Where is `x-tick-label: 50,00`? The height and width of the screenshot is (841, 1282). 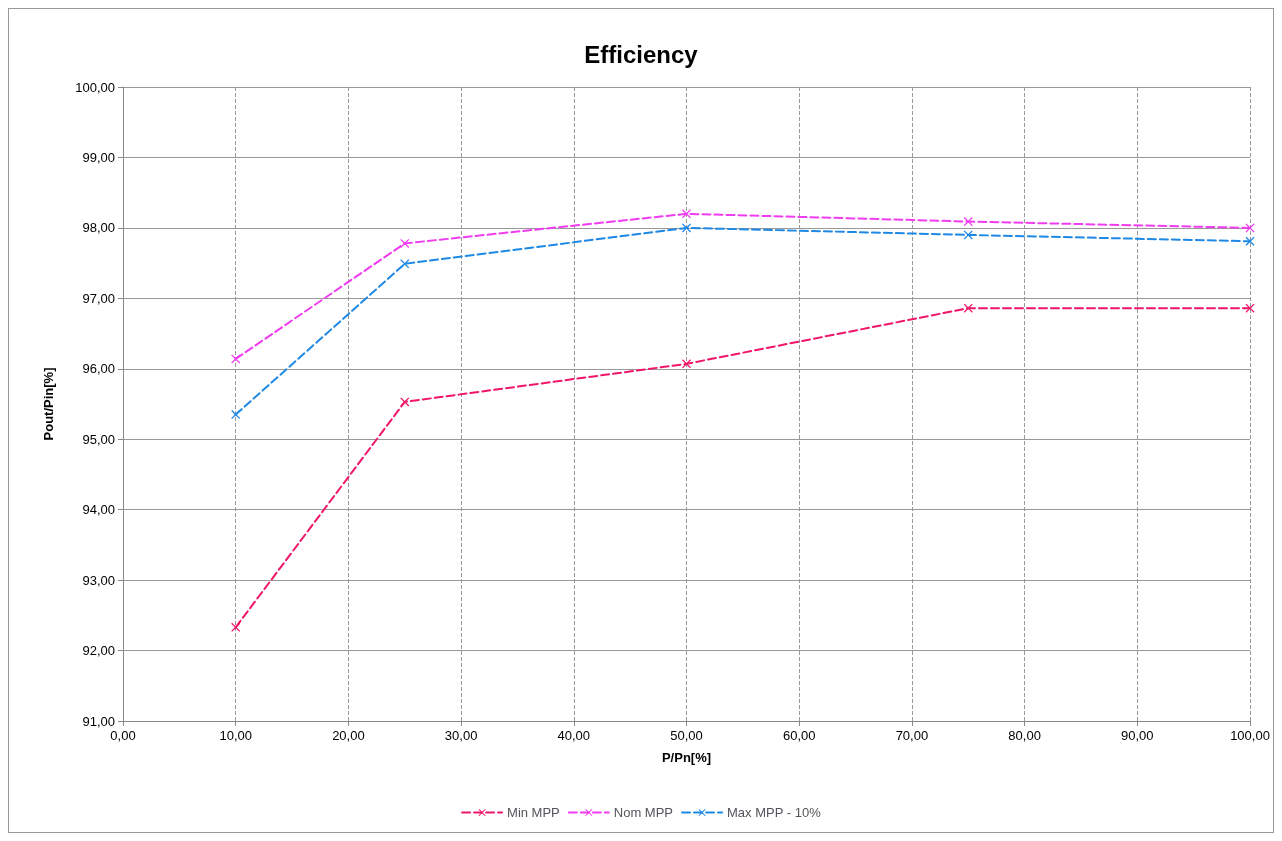
x-tick-label: 50,00 is located at coordinates (686, 735).